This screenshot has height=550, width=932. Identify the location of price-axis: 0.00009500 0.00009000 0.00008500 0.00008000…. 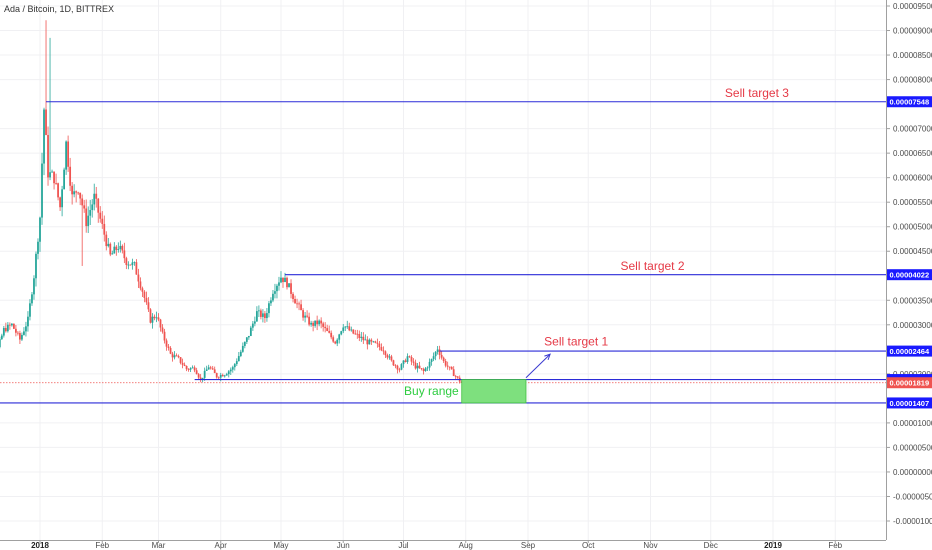
(909, 275).